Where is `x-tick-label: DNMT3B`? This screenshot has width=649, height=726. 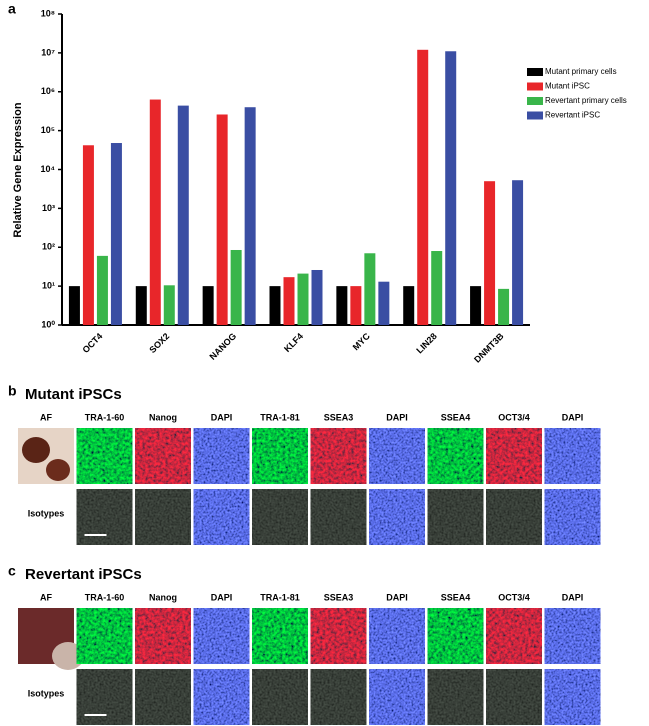 x-tick-label: DNMT3B is located at coordinates (489, 348).